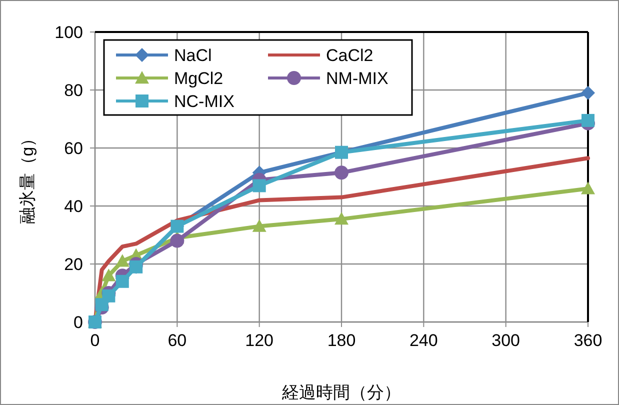  Describe the element at coordinates (199, 78) in the screenshot. I see `legend-label: MgCl2` at that location.